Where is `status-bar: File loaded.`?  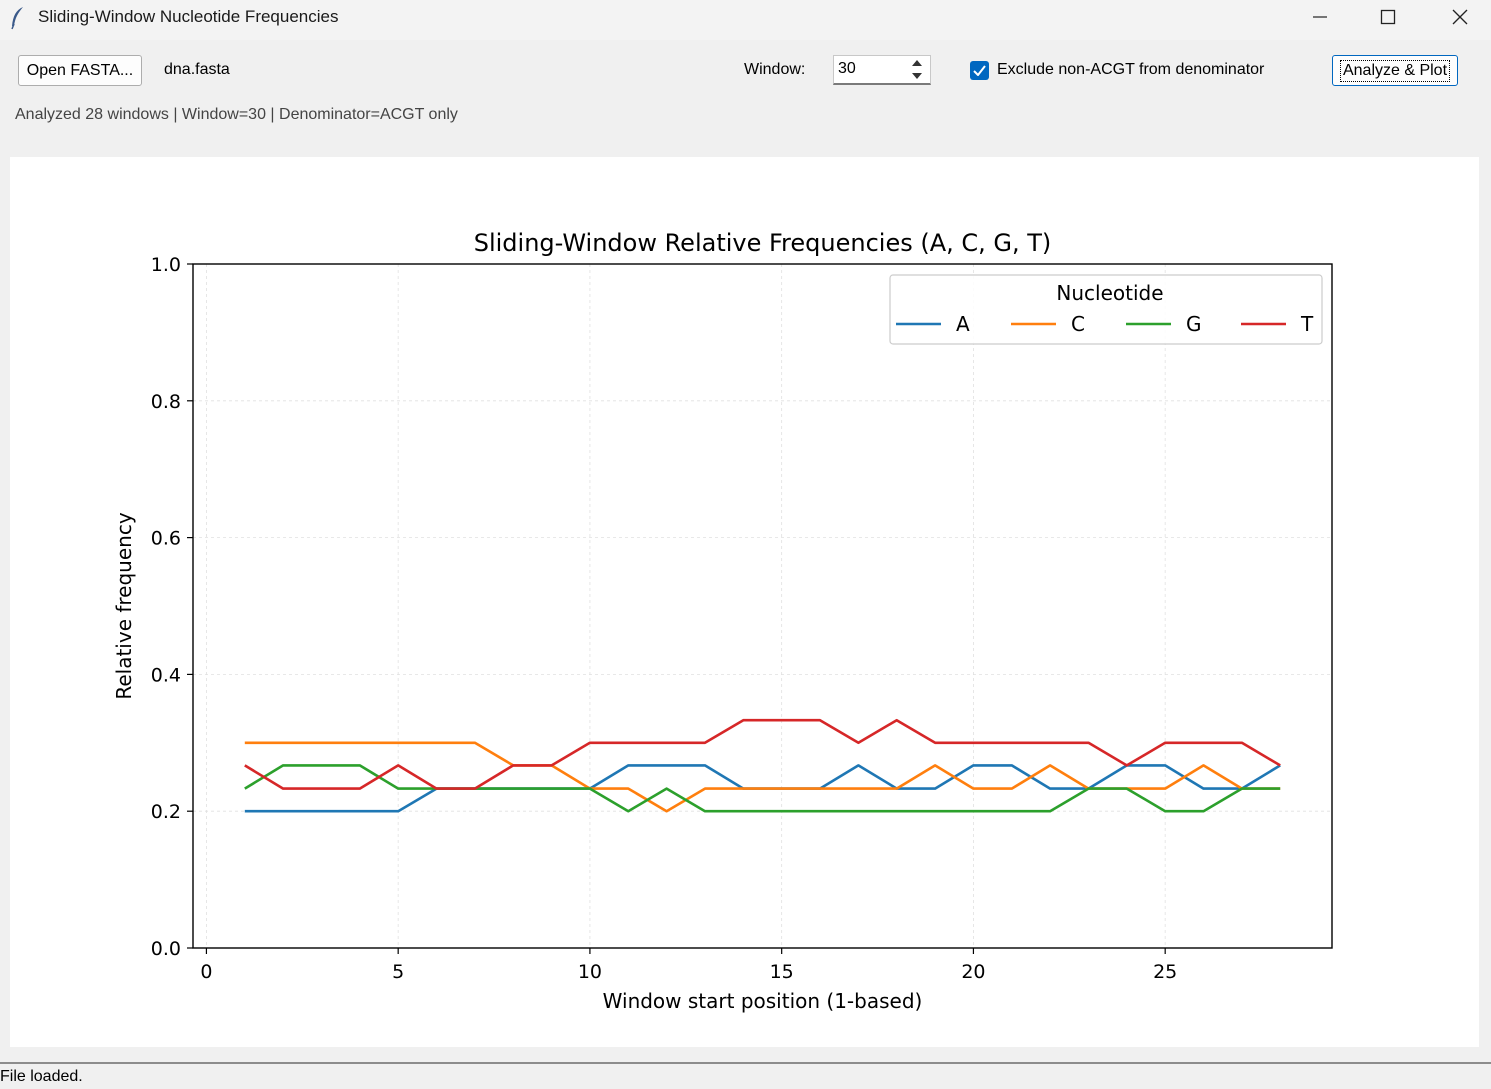 status-bar: File loaded. is located at coordinates (745, 1075).